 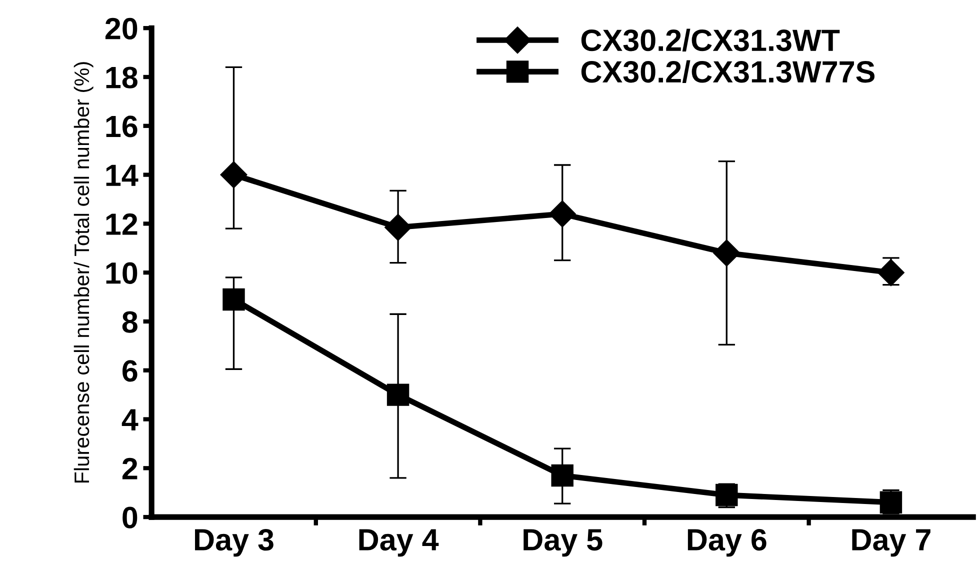 I want to click on y-tick-label: 4, so click(x=130, y=419).